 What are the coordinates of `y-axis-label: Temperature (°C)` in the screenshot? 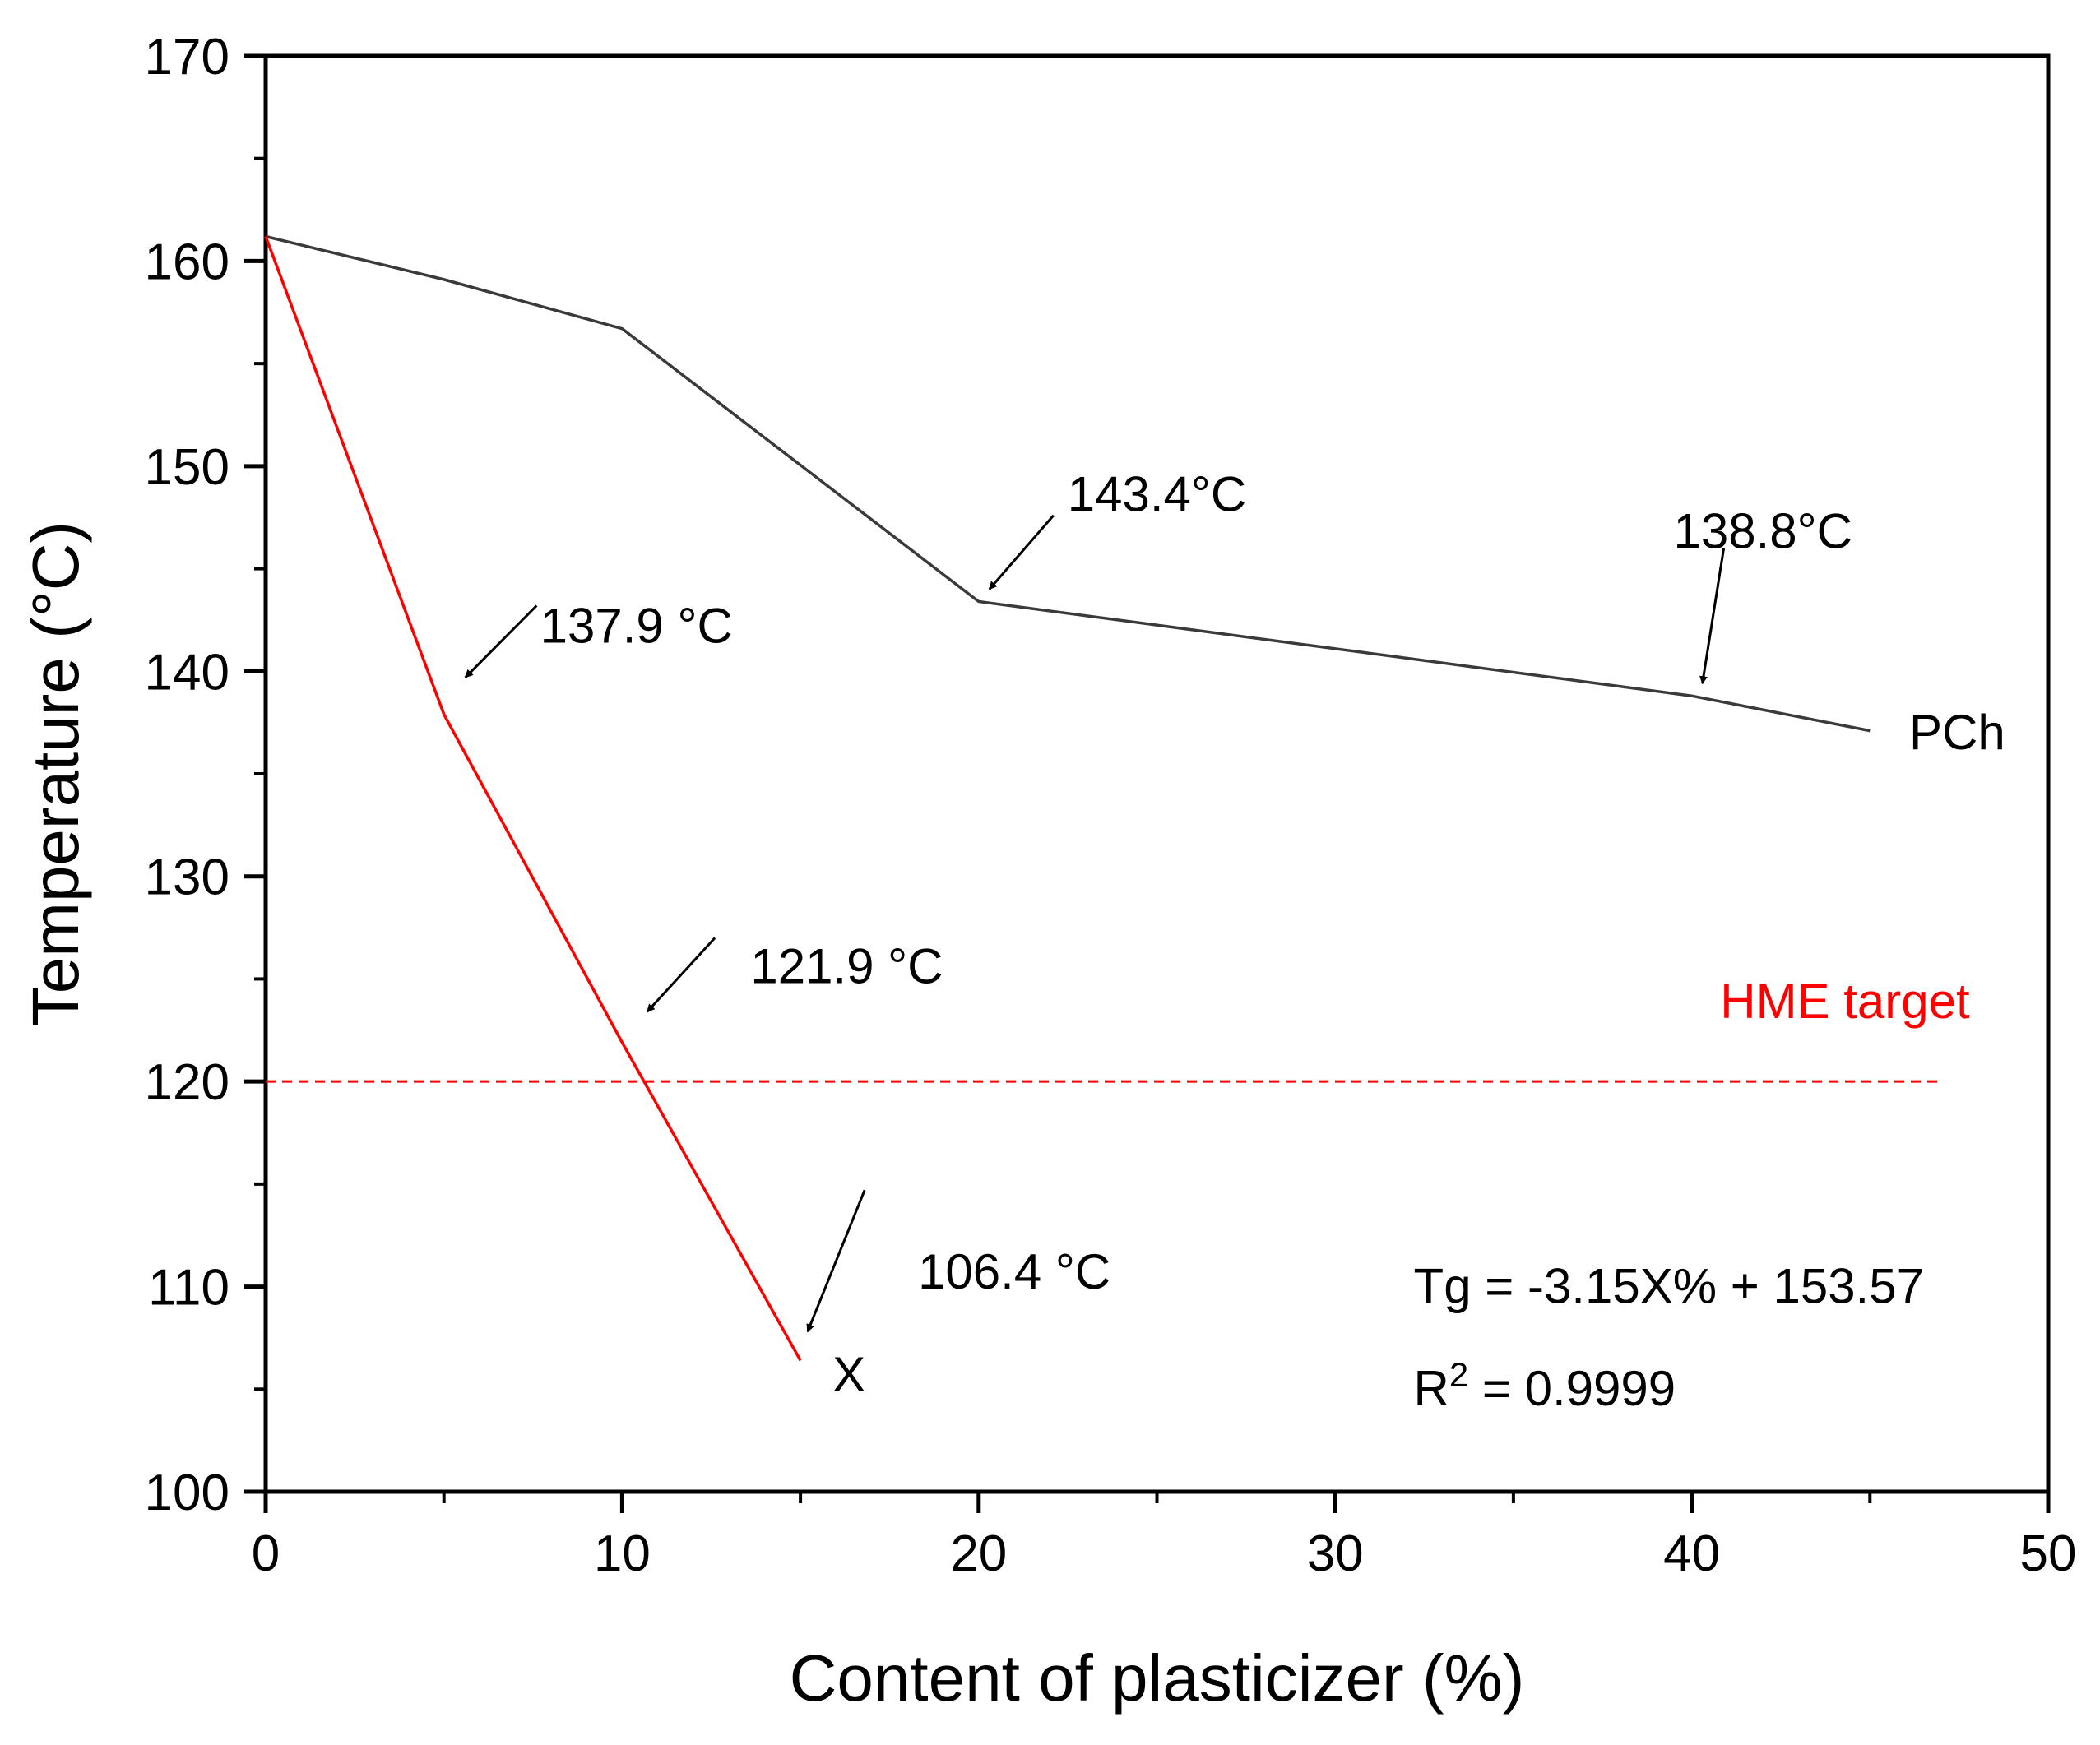 It's located at (55, 773).